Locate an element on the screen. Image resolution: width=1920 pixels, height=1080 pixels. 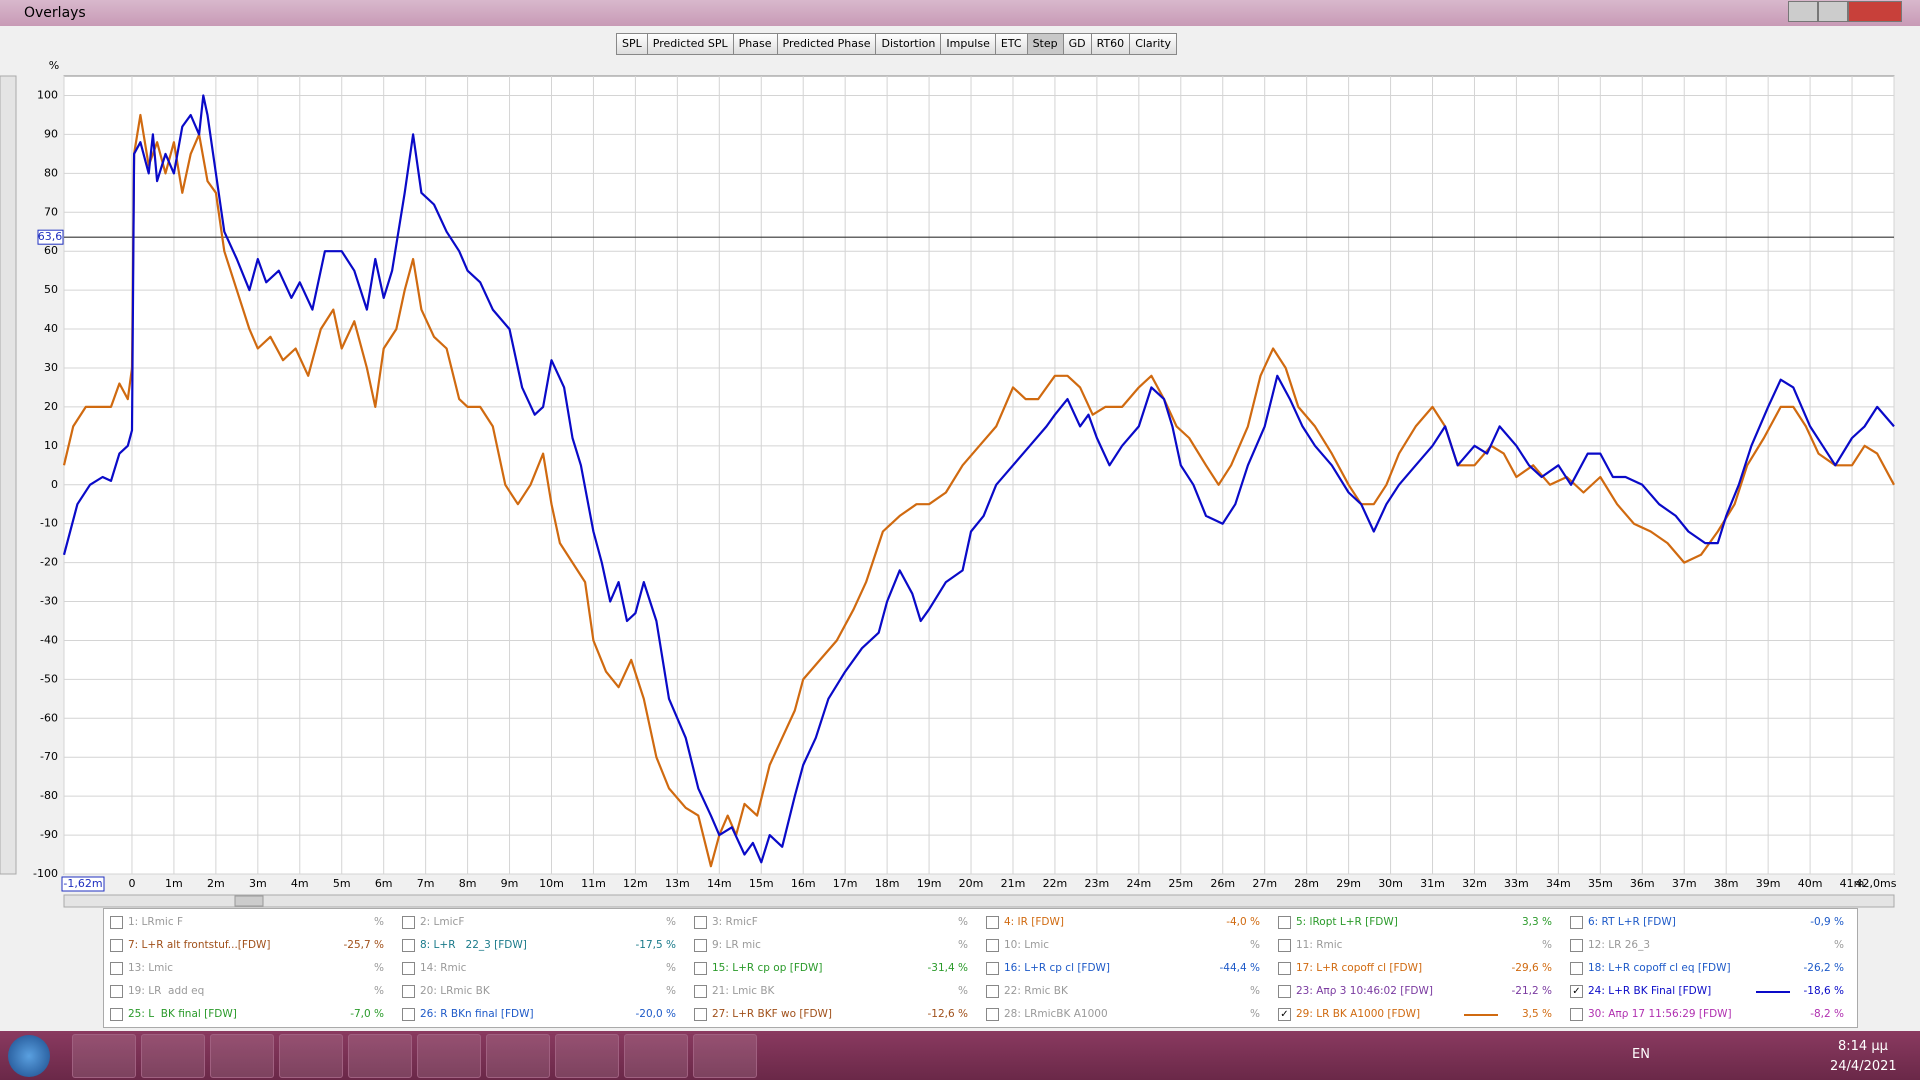
overlay-label: 8: L+R 22_3 [FDW] is located at coordinates (473, 945).